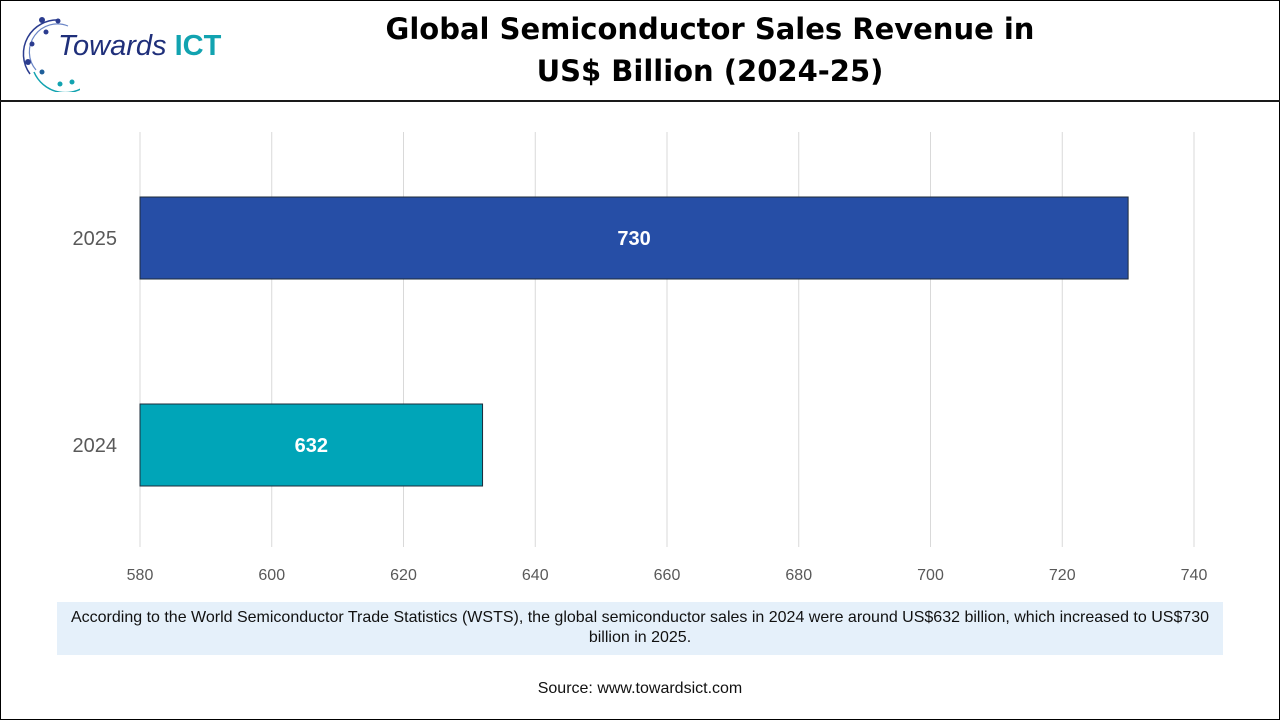 This screenshot has height=720, width=1280. What do you see at coordinates (640, 101) in the screenshot?
I see `header-divider` at bounding box center [640, 101].